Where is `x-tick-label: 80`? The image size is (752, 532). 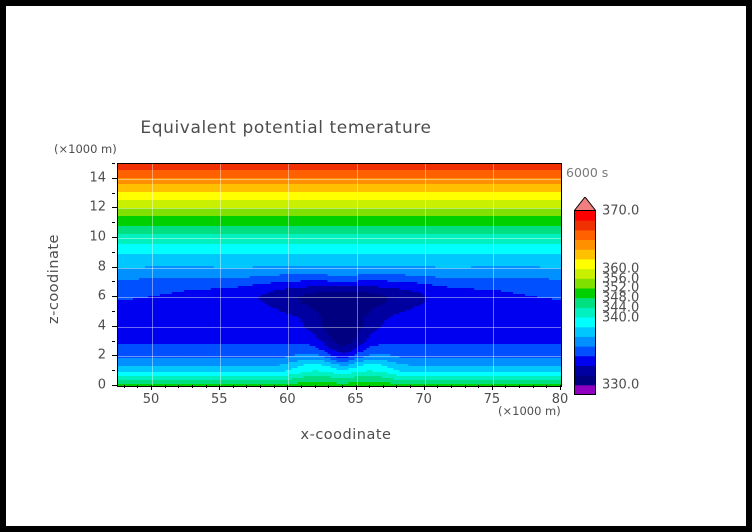 x-tick-label: 80 is located at coordinates (560, 399).